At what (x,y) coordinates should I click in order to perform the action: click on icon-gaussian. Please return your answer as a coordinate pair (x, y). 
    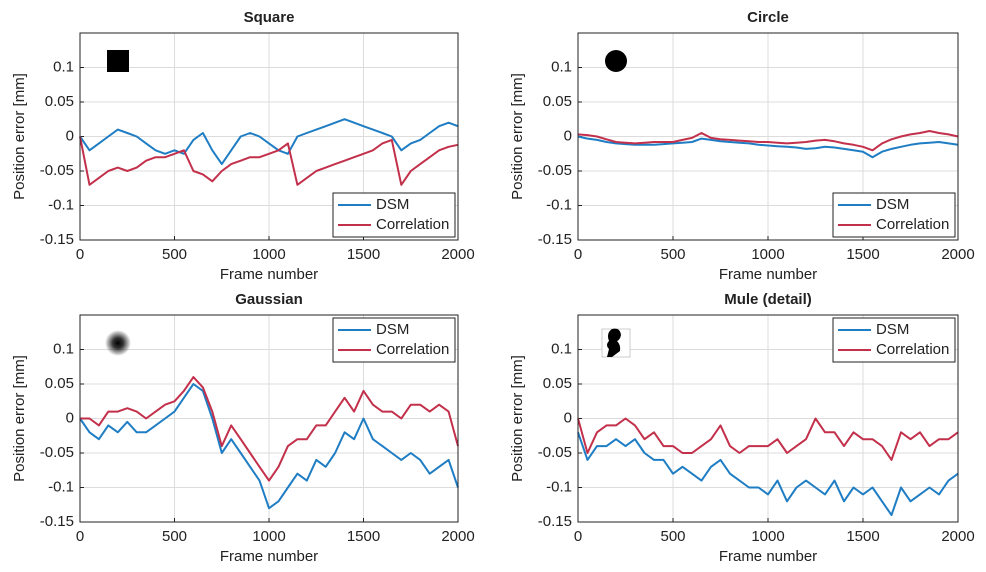
    Looking at the image, I should click on (118, 343).